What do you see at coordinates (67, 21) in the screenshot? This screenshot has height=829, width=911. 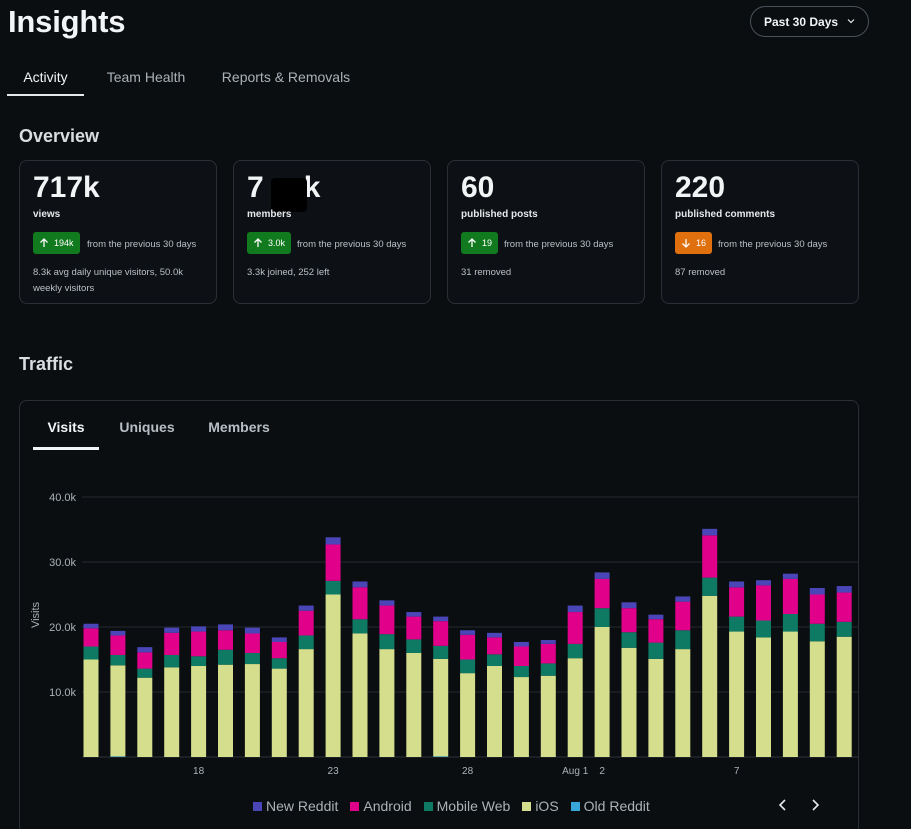 I see `page-title: Insights` at bounding box center [67, 21].